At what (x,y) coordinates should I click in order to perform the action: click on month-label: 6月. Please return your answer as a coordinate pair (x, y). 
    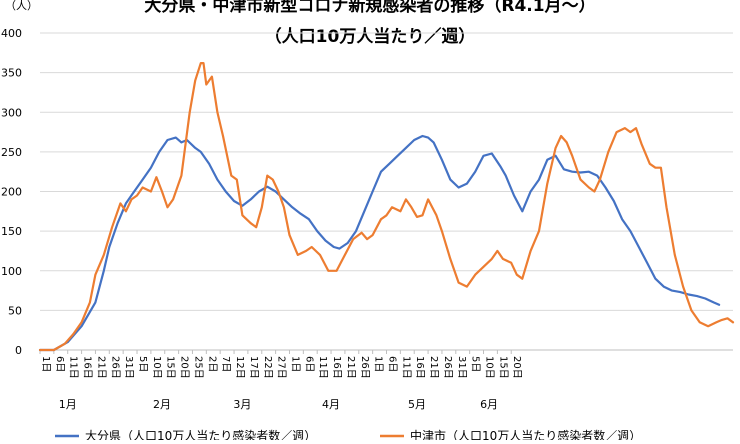
    Looking at the image, I should click on (489, 404).